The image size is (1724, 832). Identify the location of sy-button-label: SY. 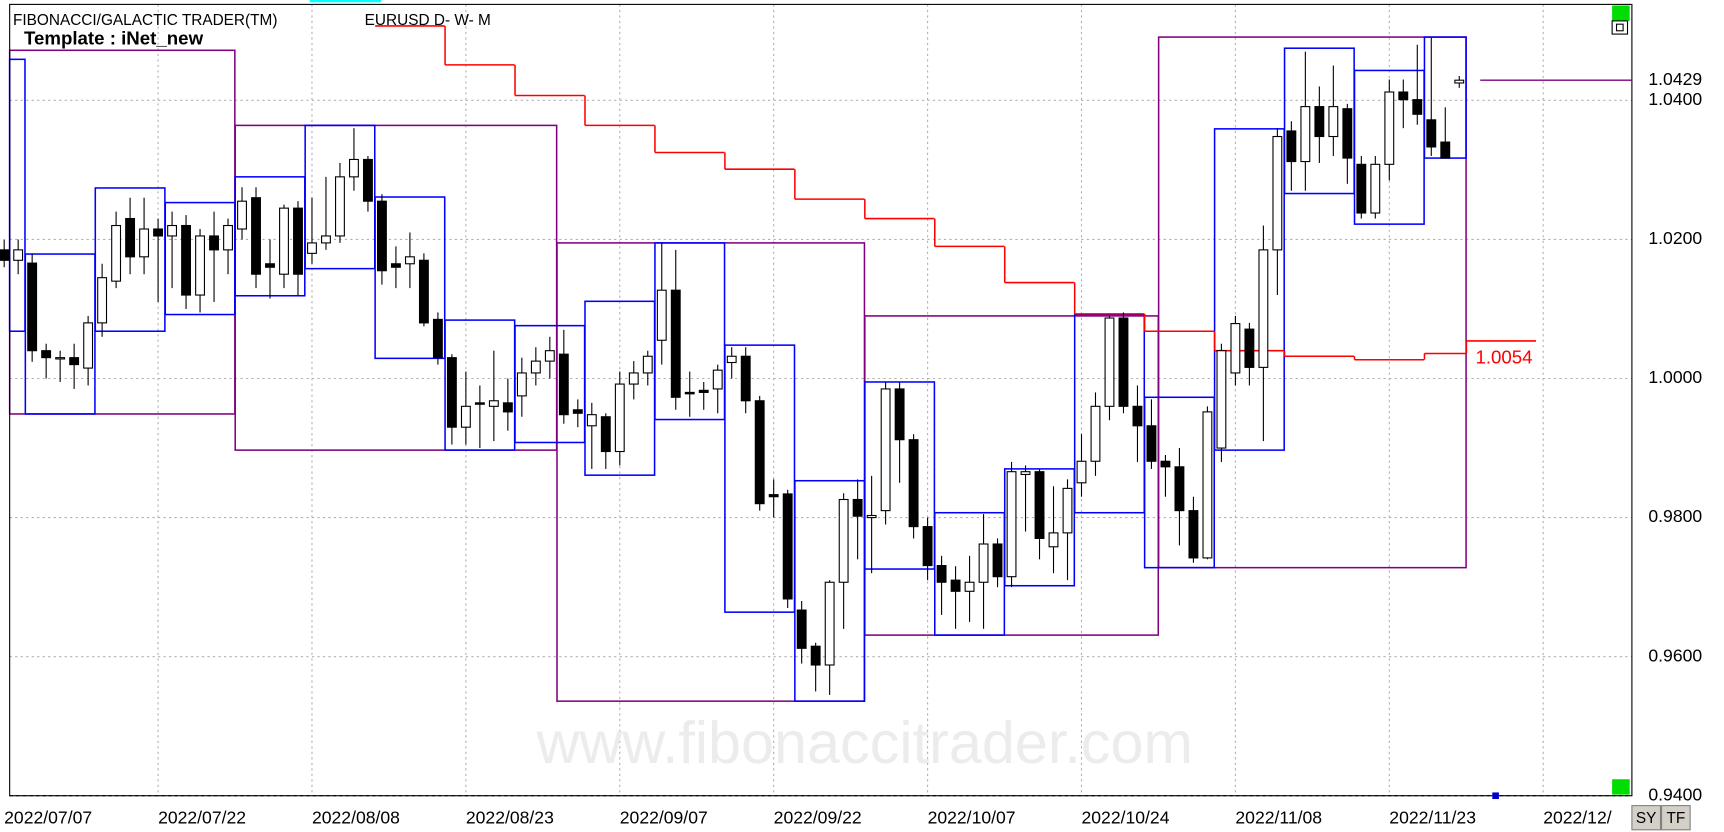
(1646, 818).